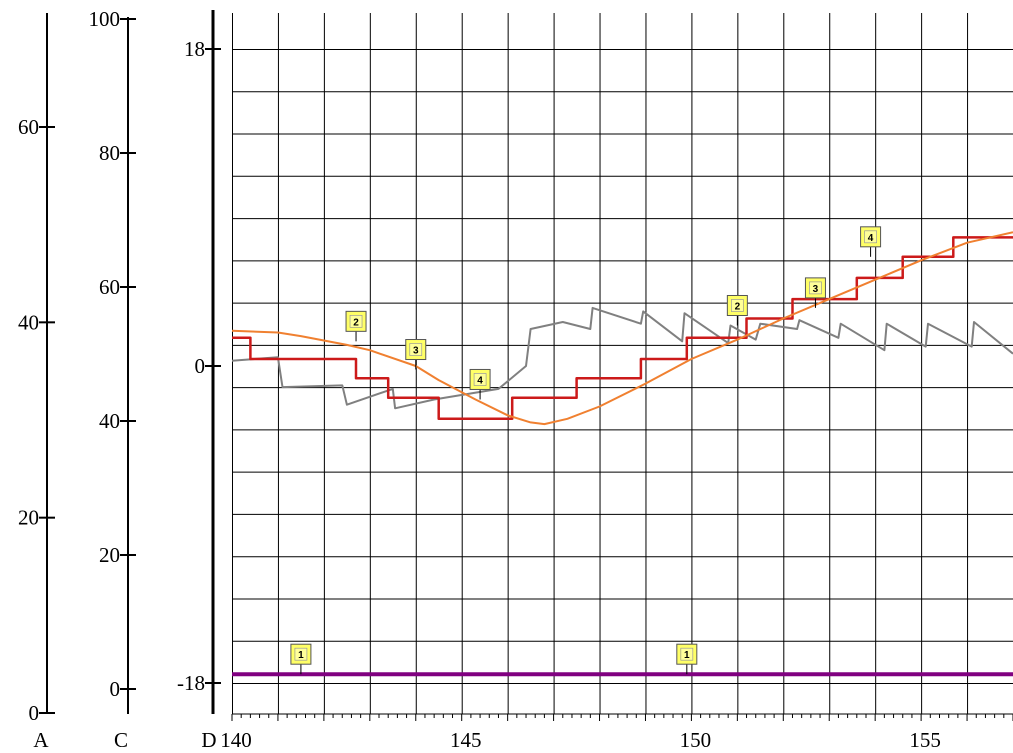  I want to click on axis-A-name: A, so click(41, 740).